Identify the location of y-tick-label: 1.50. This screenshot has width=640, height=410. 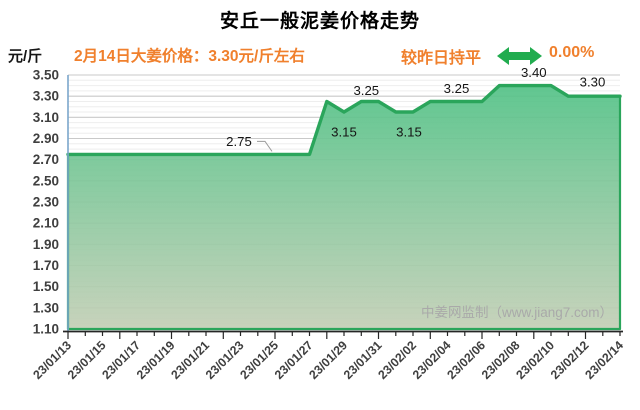
(46, 286).